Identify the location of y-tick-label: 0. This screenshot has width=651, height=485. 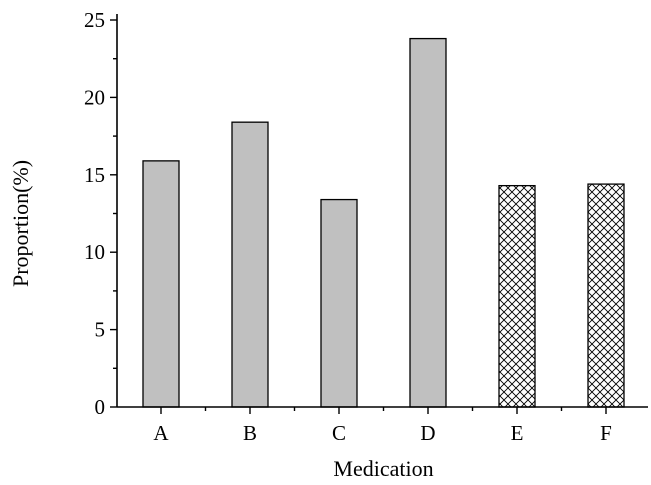
(100, 407).